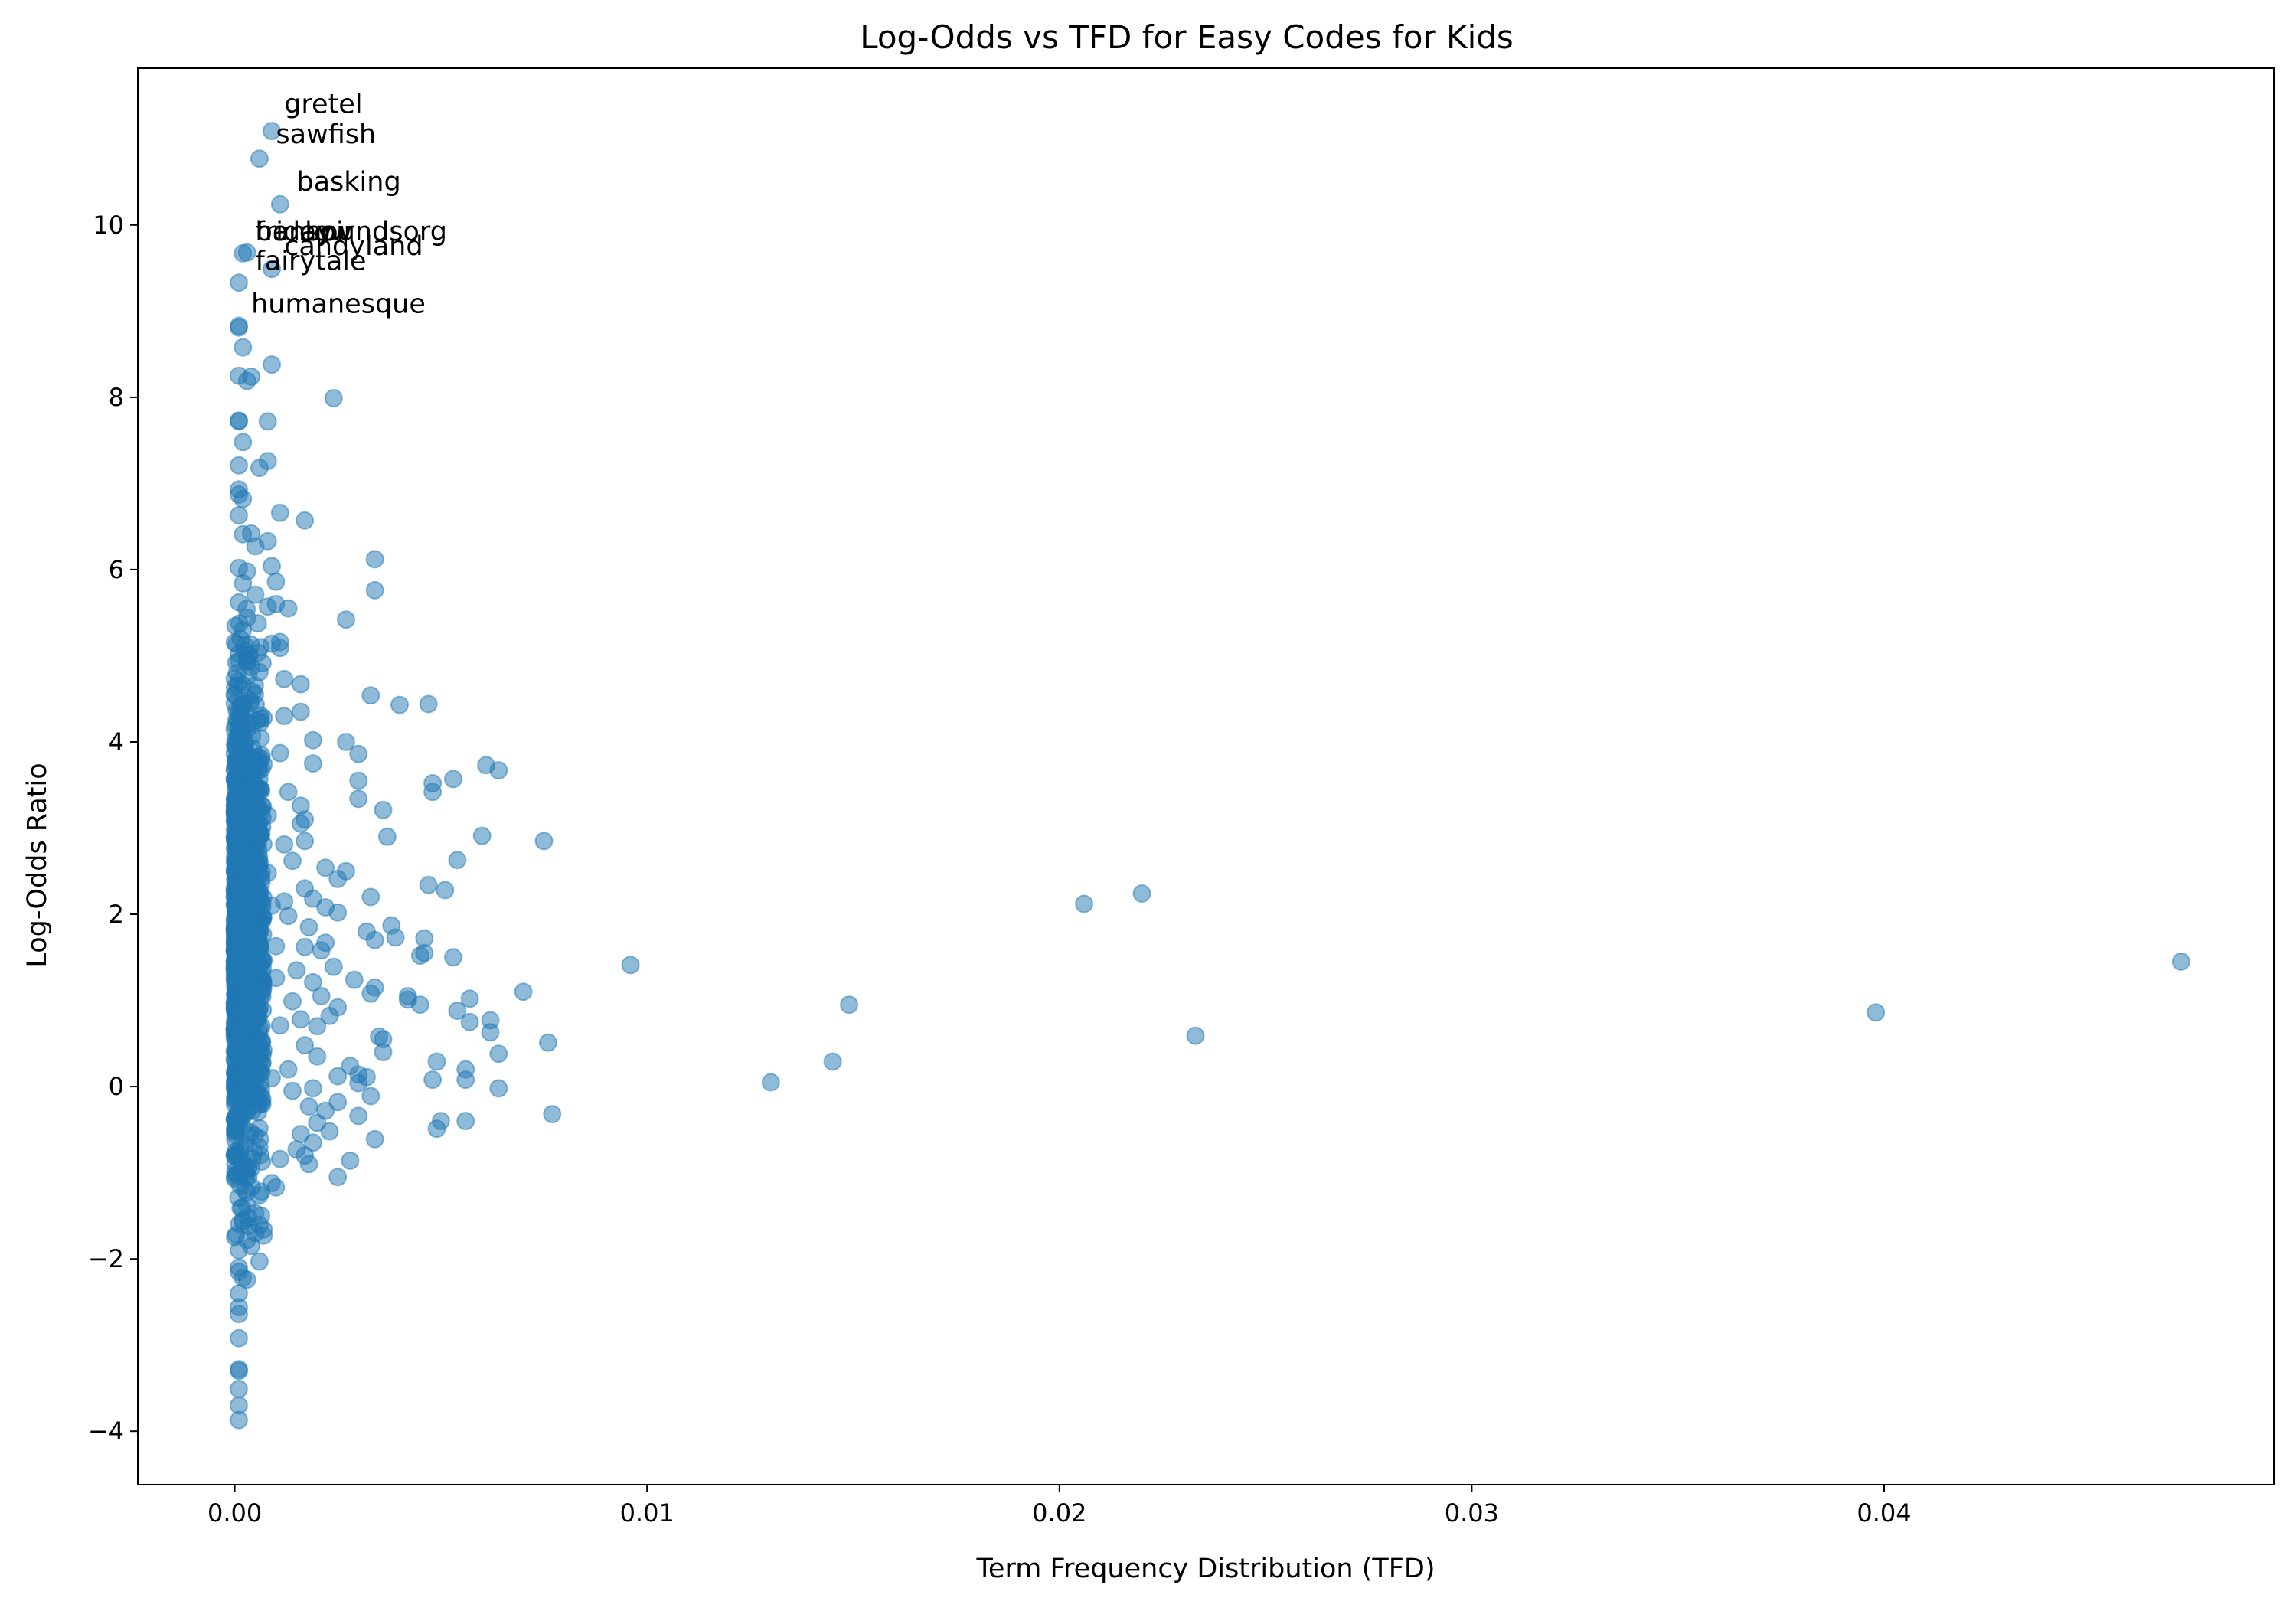  Describe the element at coordinates (113, 828) in the screenshot. I see `y-axis-ticks: −4 −2 0 2 4 6 8 10` at that location.